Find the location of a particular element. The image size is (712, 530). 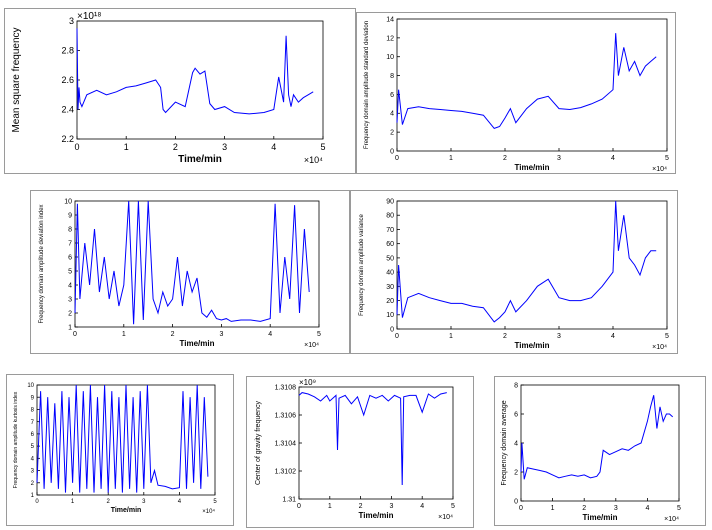

y-tick-label: 1 is located at coordinates (33, 496).